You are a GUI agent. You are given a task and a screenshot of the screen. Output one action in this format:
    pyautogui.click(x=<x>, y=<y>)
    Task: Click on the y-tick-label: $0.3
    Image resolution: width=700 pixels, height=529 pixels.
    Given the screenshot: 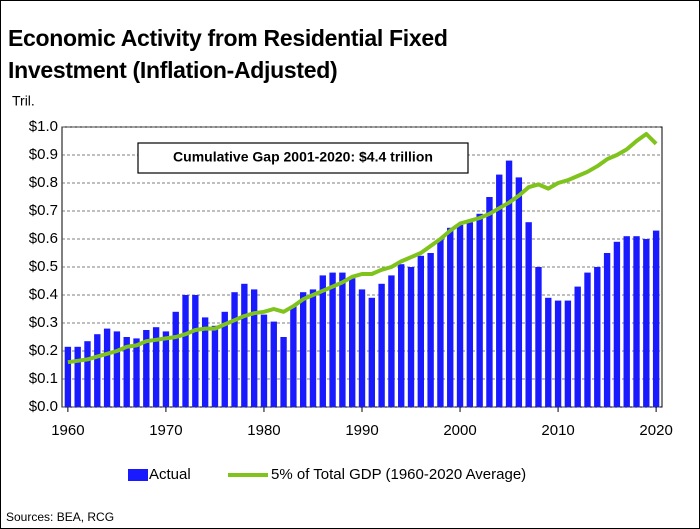 What is the action you would take?
    pyautogui.click(x=43, y=322)
    